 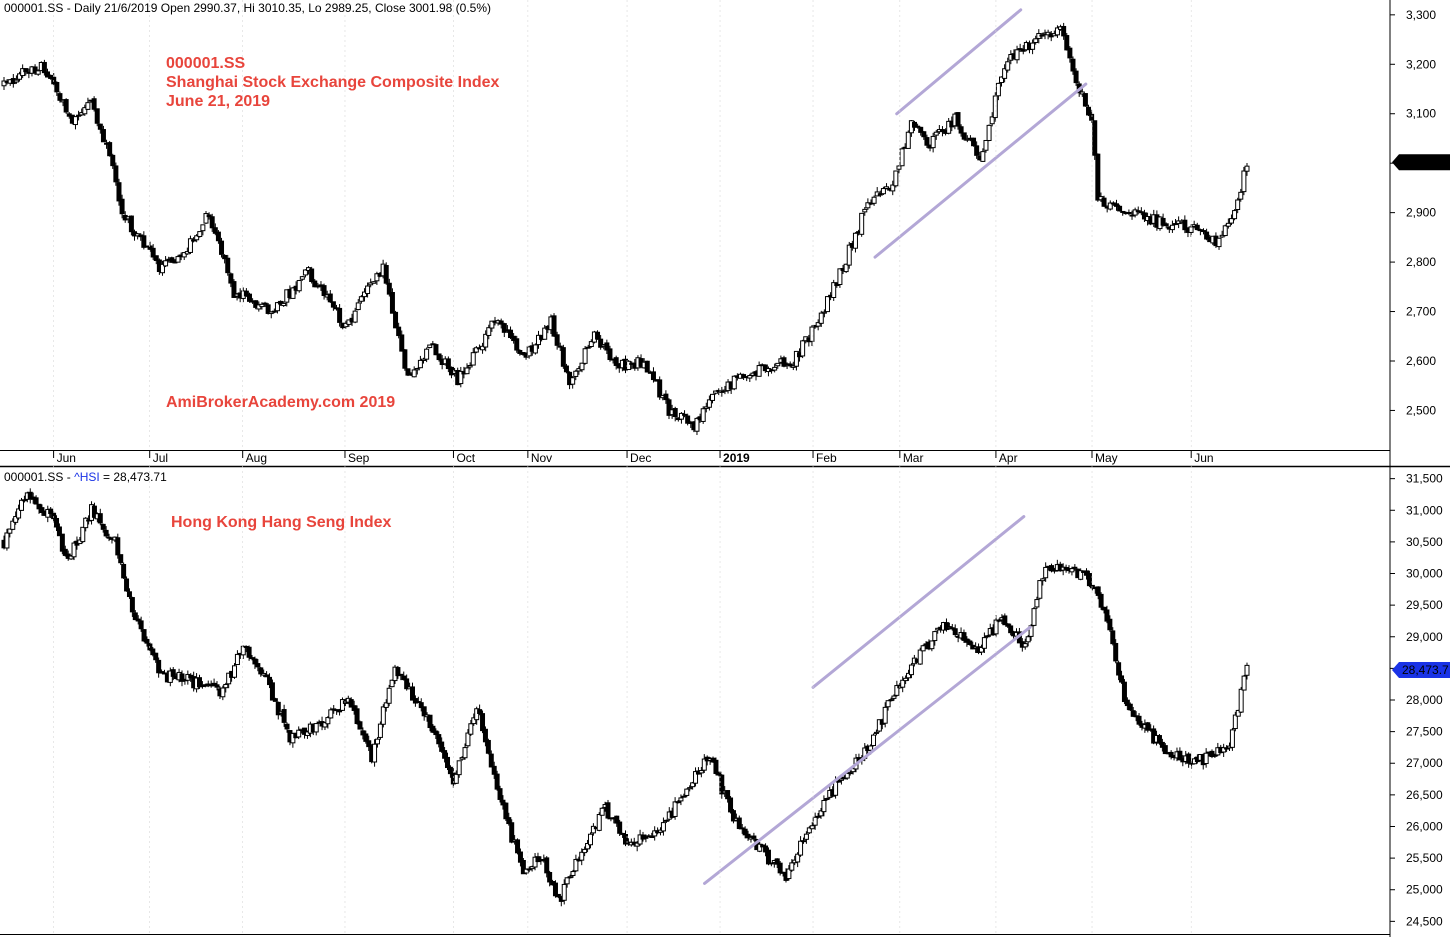 I want to click on annotation-hang-seng: Hong Kong Hang Seng Index, so click(x=281, y=522).